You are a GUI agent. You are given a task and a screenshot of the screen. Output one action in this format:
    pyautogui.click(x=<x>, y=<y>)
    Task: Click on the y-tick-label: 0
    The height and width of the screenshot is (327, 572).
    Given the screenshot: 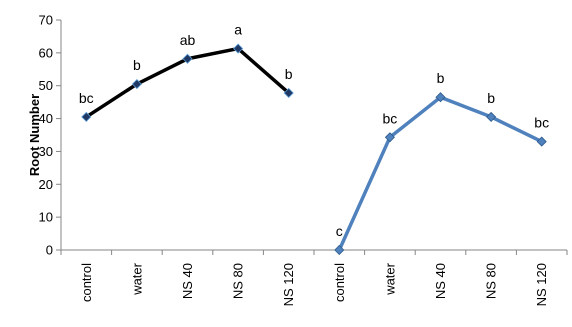 What is the action you would take?
    pyautogui.click(x=49, y=250)
    